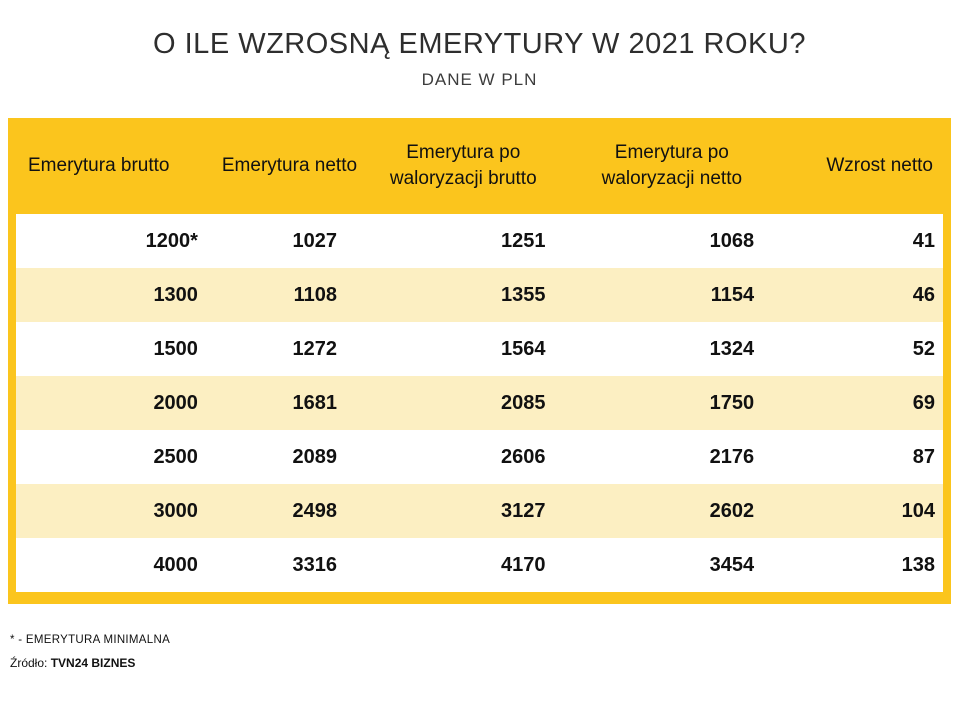 The width and height of the screenshot is (959, 710). Describe the element at coordinates (523, 294) in the screenshot. I see `table-cell: 1355` at that location.